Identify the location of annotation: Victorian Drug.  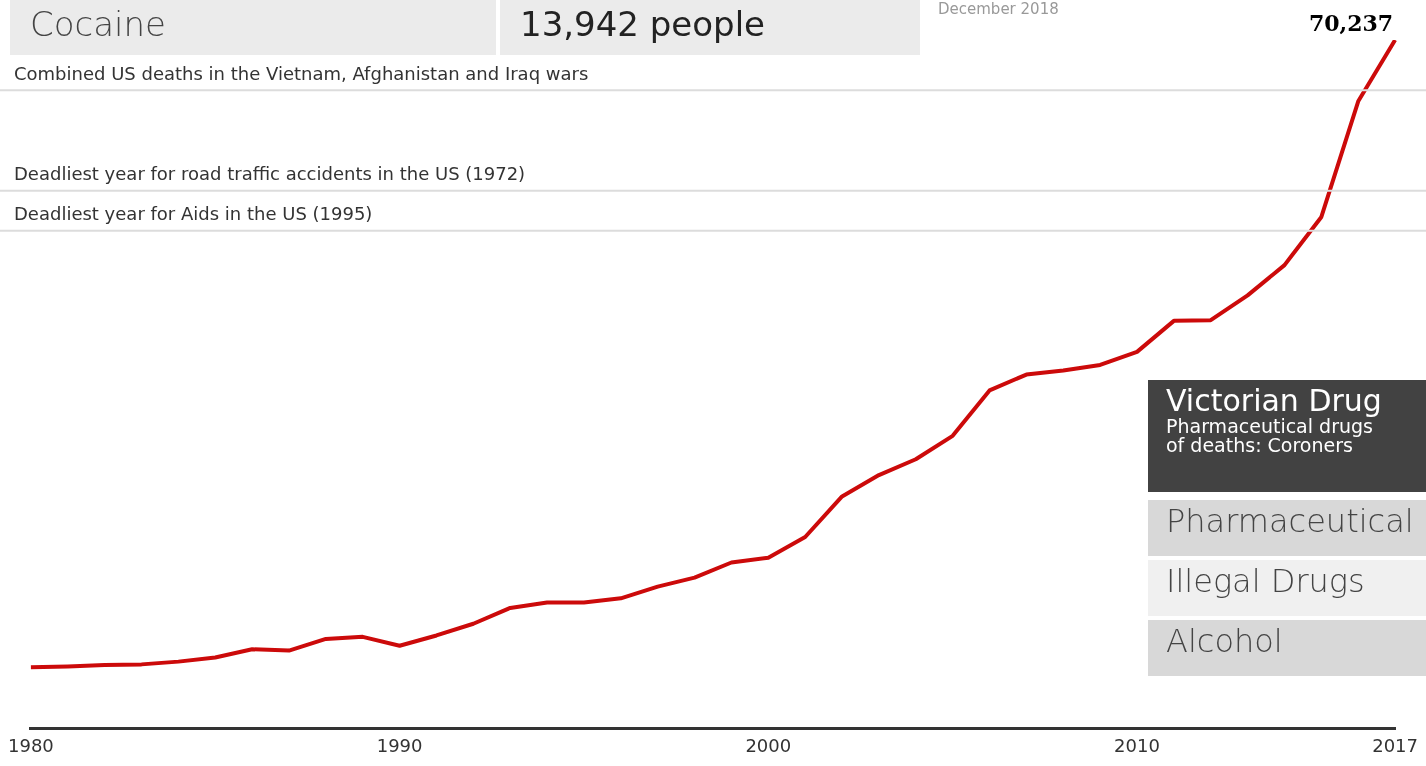
(1274, 400).